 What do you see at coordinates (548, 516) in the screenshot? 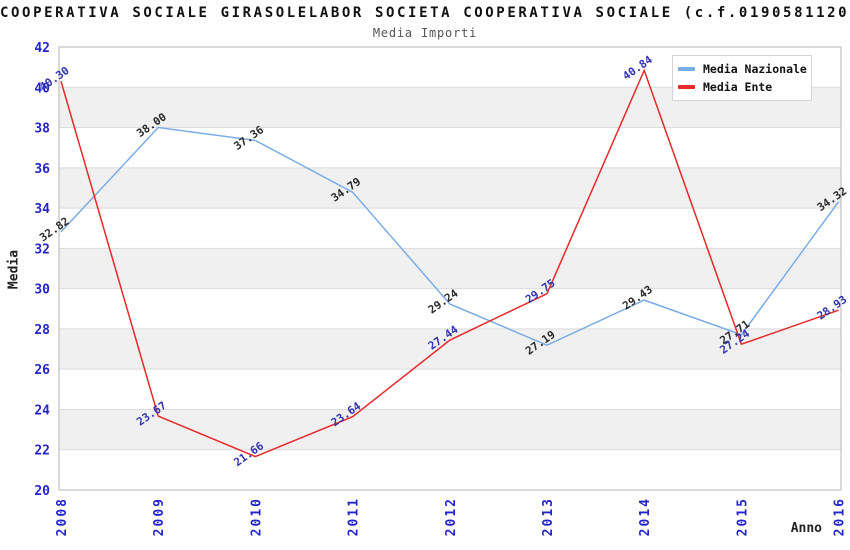
I see `svg-text: 2013` at bounding box center [548, 516].